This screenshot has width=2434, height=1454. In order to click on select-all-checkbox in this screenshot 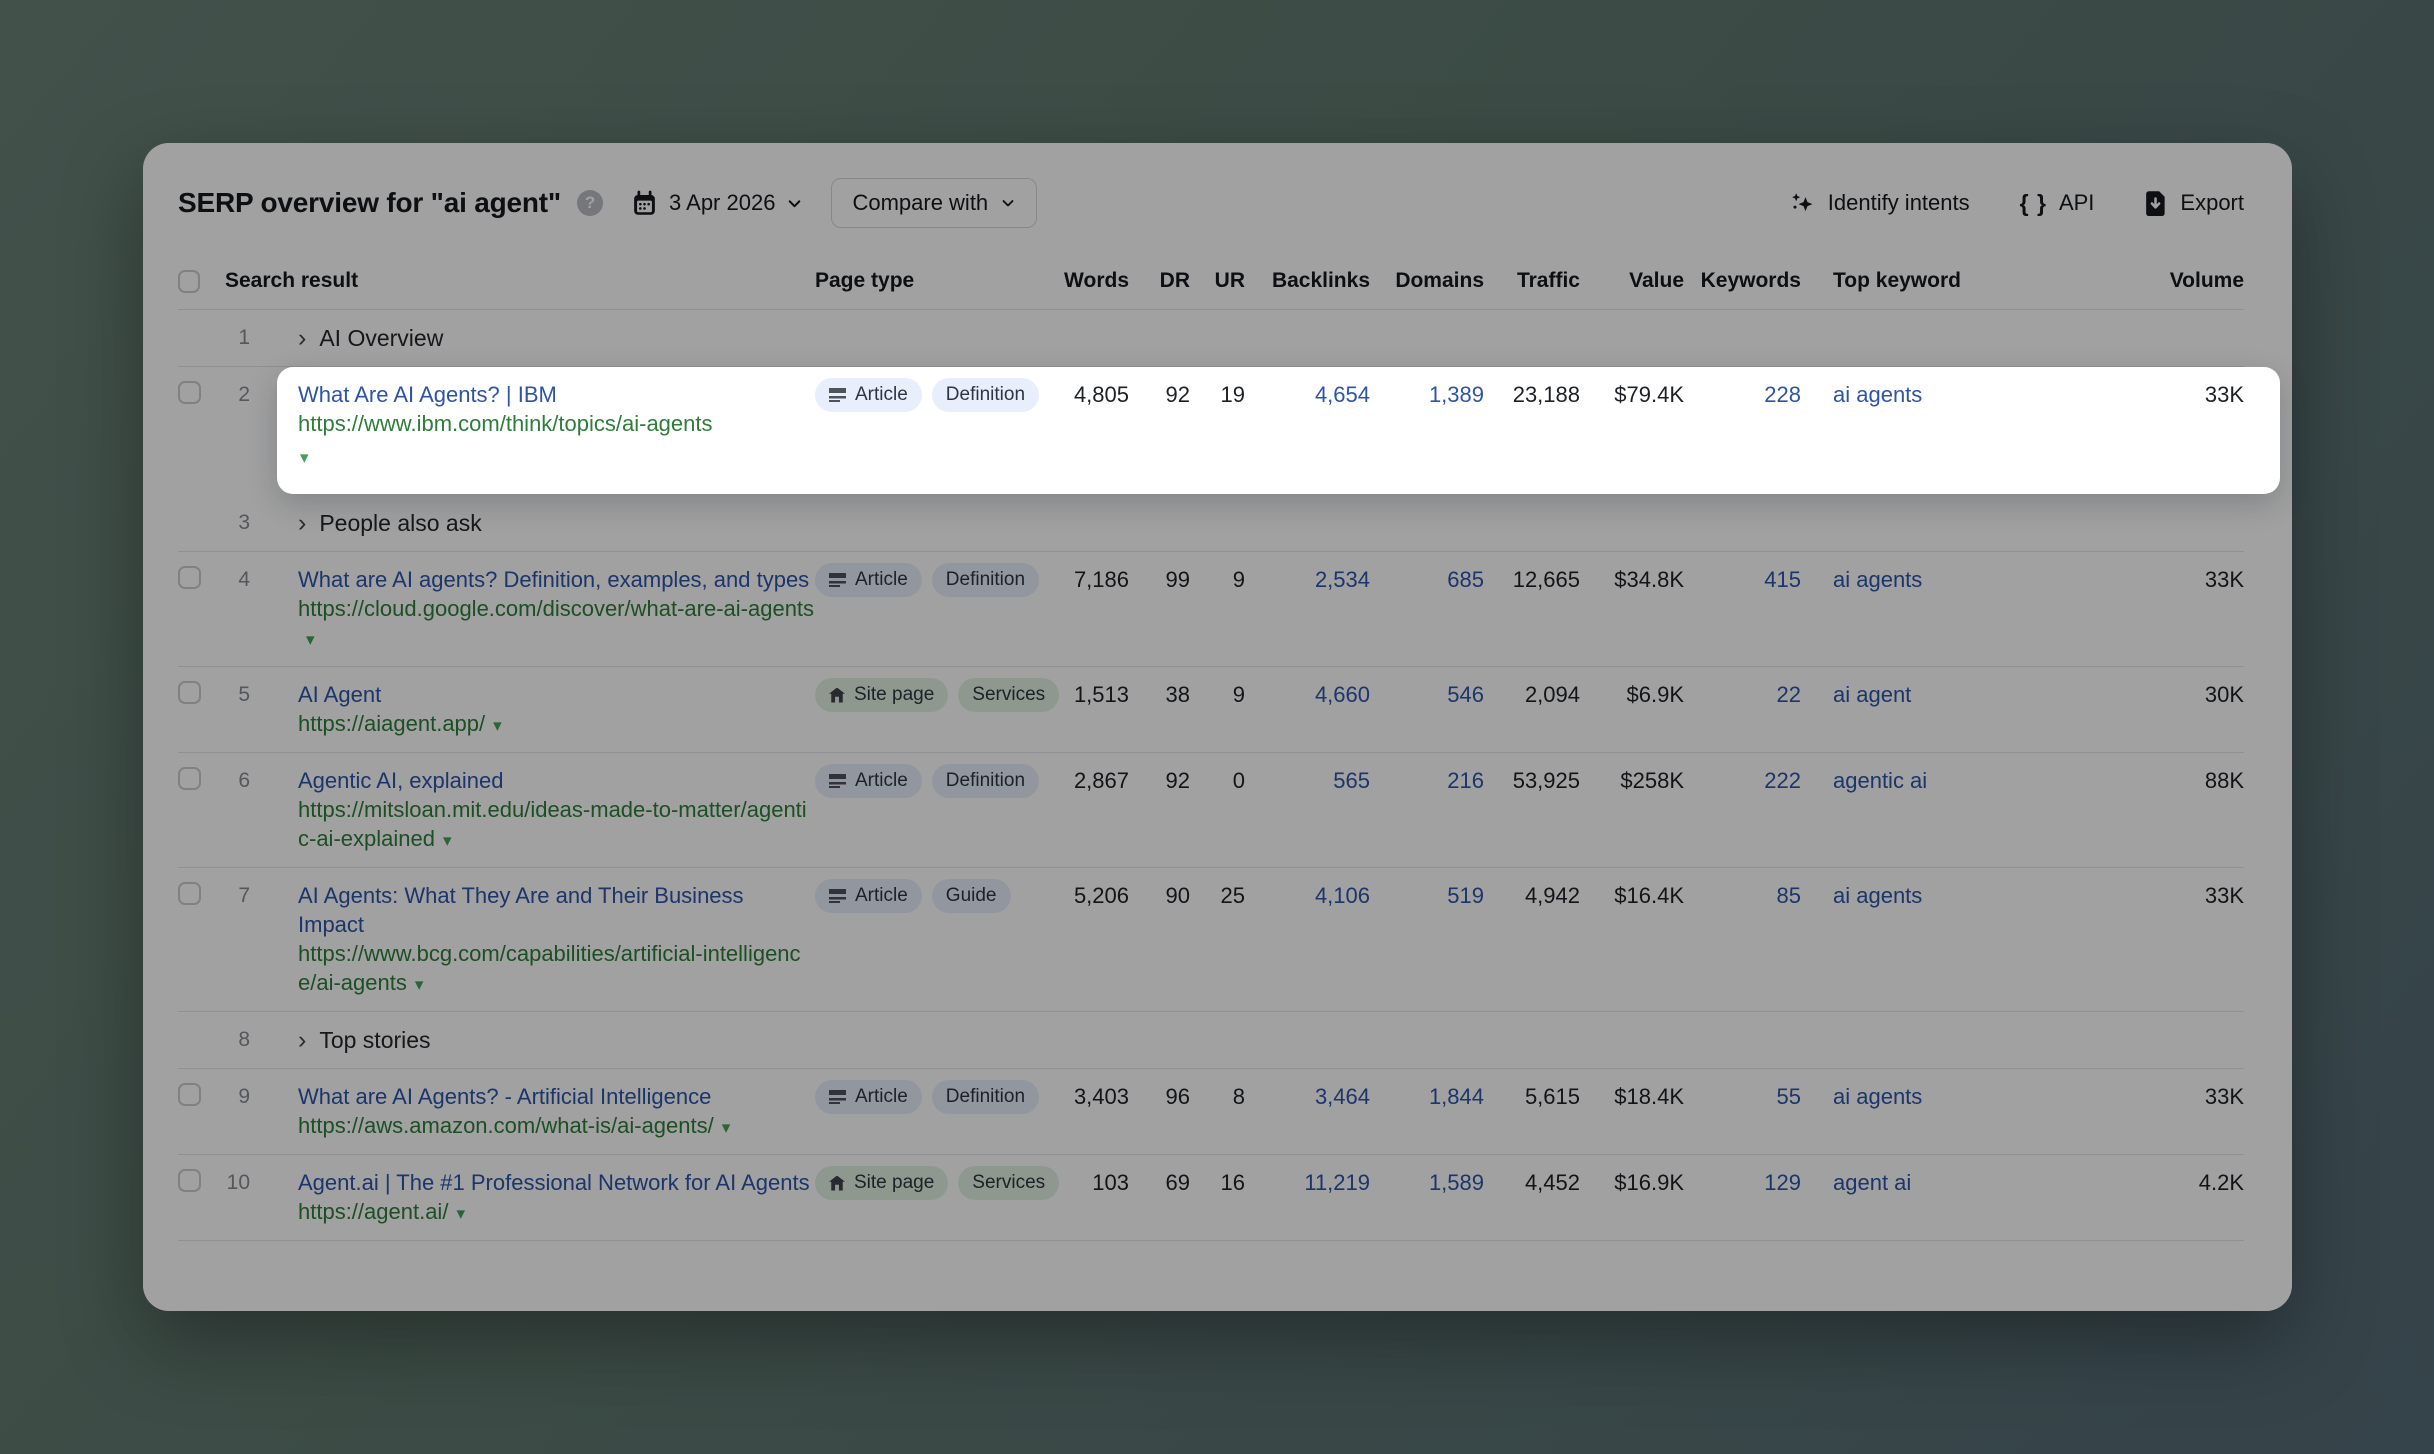, I will do `click(189, 281)`.